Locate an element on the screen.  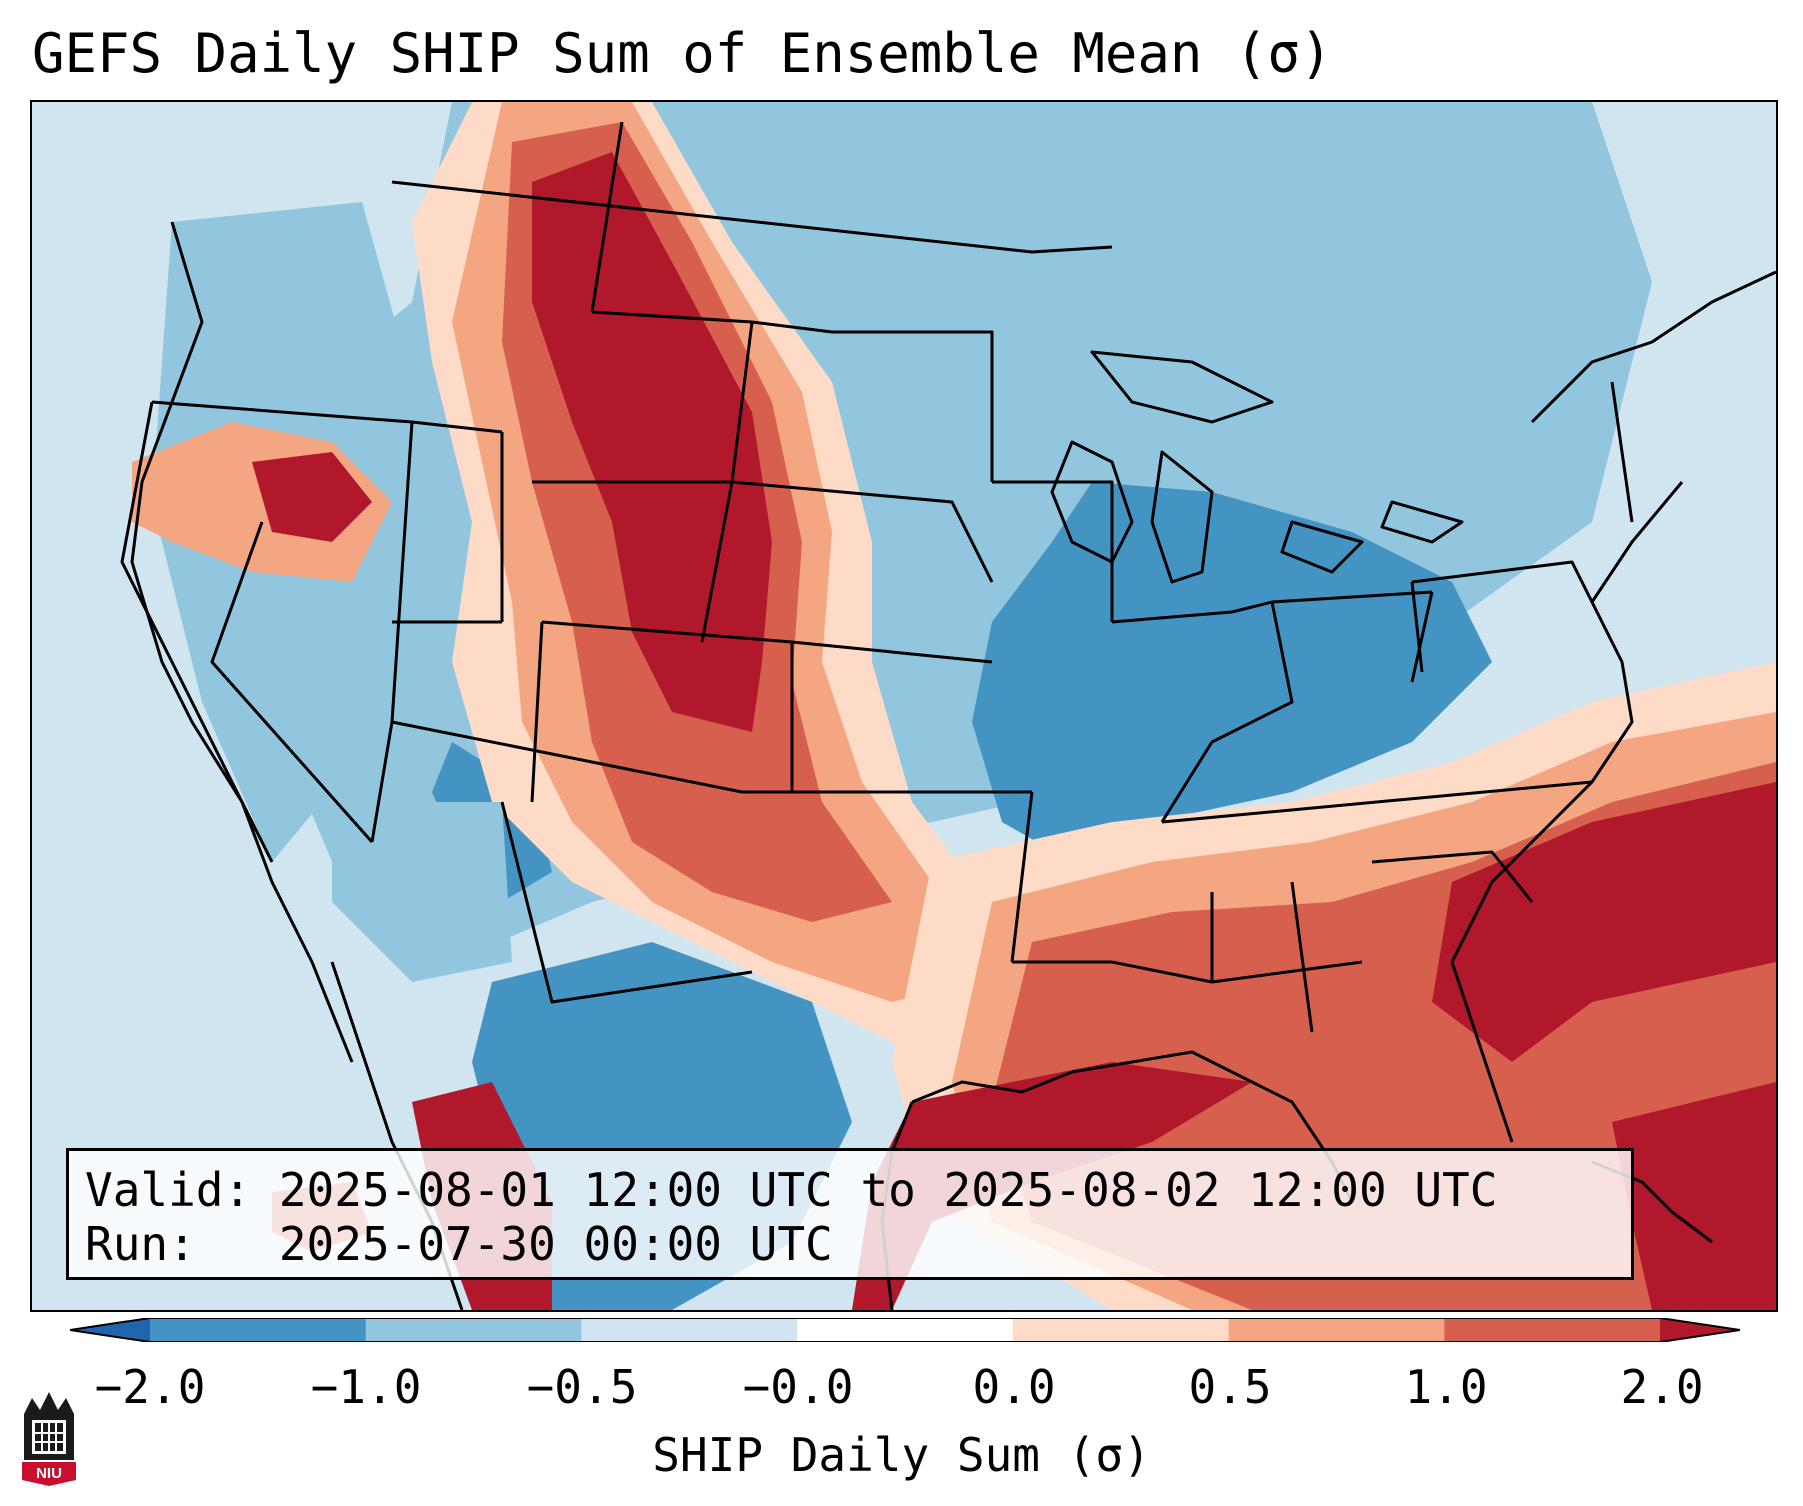
colorbar-tick-label: 2.0 is located at coordinates (1662, 1387).